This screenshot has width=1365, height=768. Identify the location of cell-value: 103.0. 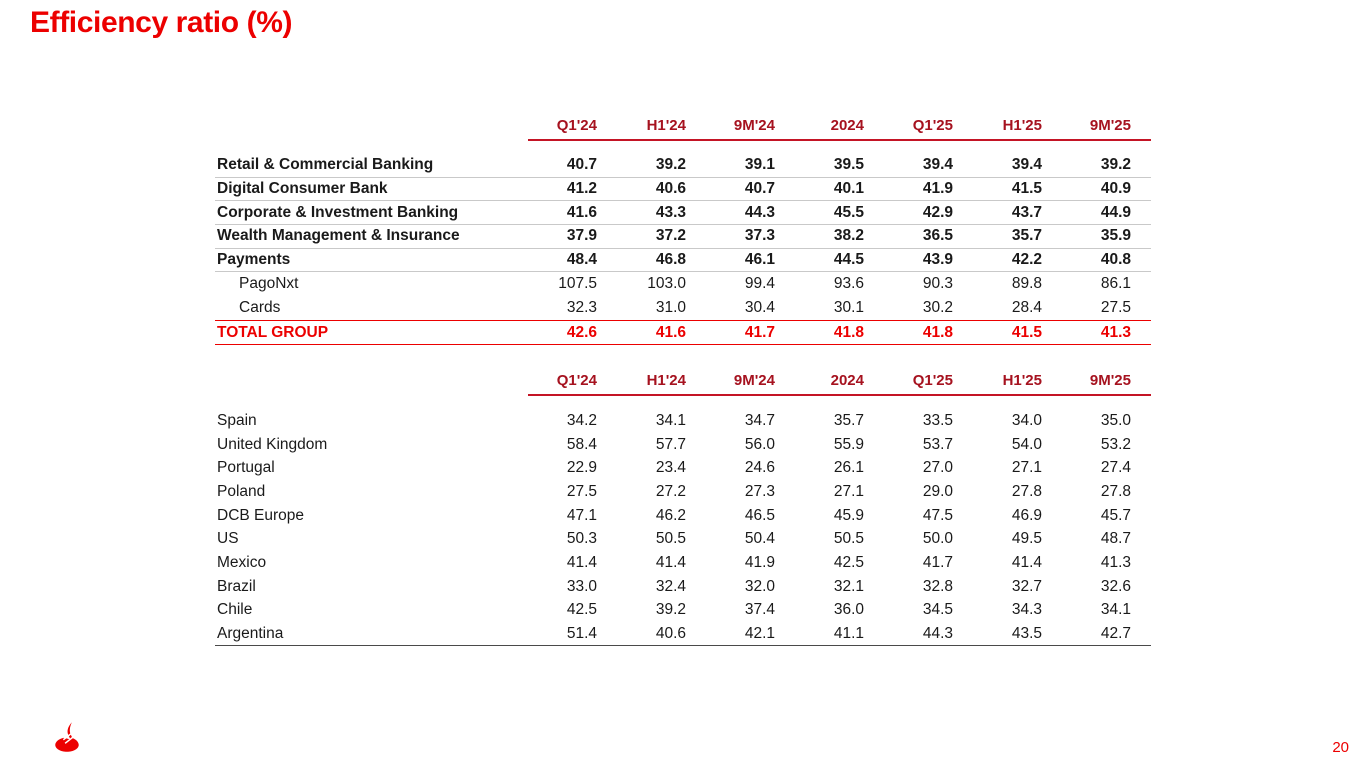
(666, 284).